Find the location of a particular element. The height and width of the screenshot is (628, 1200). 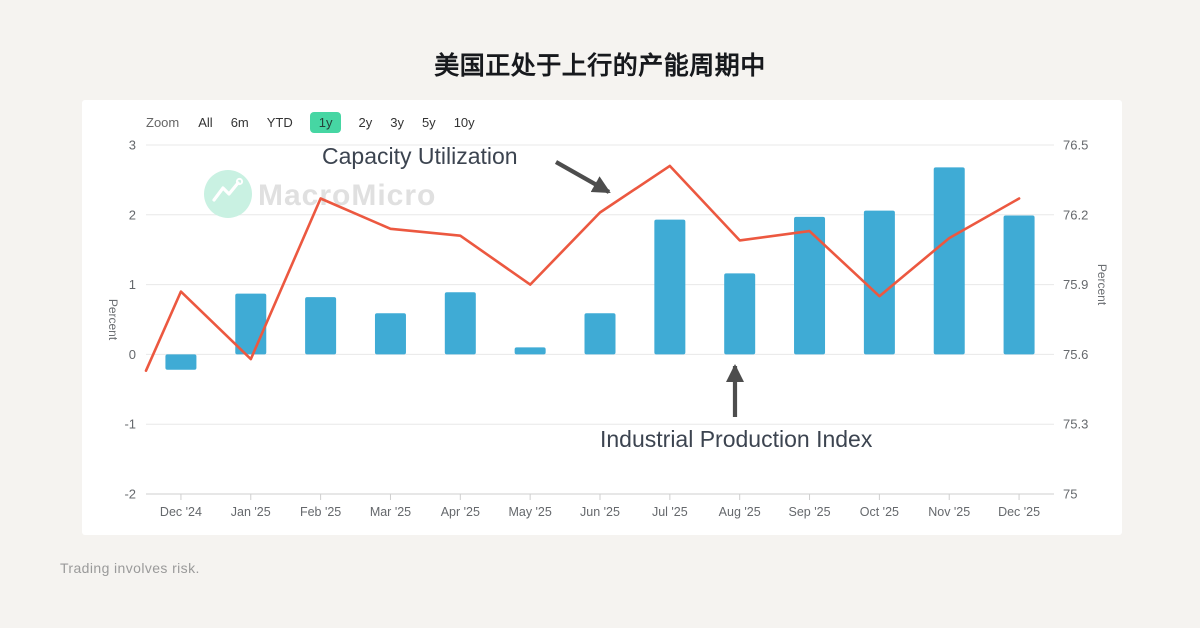

x-axis-label: Nov '25 is located at coordinates (949, 512).